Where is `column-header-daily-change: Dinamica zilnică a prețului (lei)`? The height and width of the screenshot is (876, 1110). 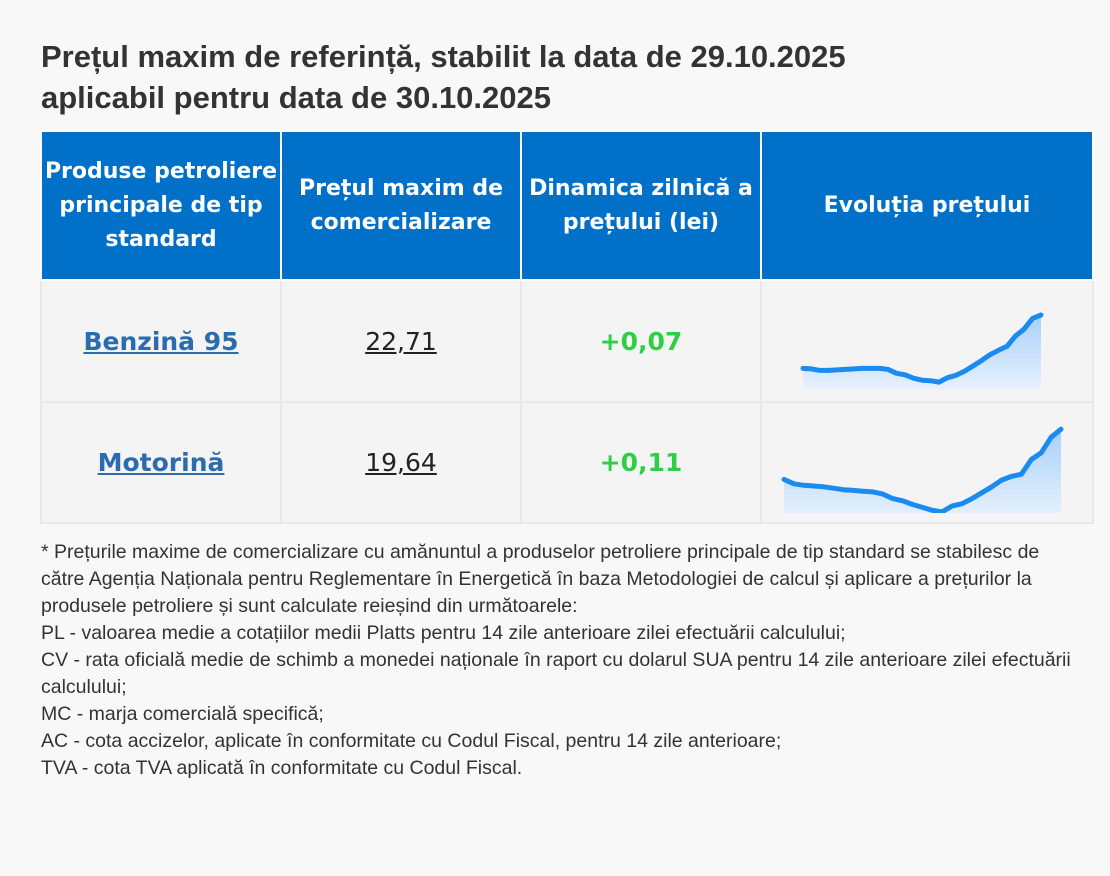
column-header-daily-change: Dinamica zilnică a prețului (lei) is located at coordinates (641, 205).